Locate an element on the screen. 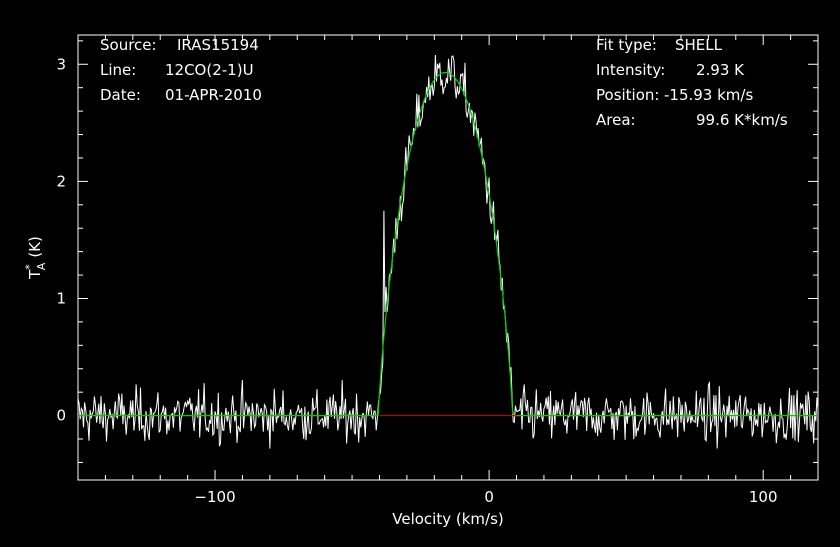  y-axis-label: T*A (K) is located at coordinates (35, 258).